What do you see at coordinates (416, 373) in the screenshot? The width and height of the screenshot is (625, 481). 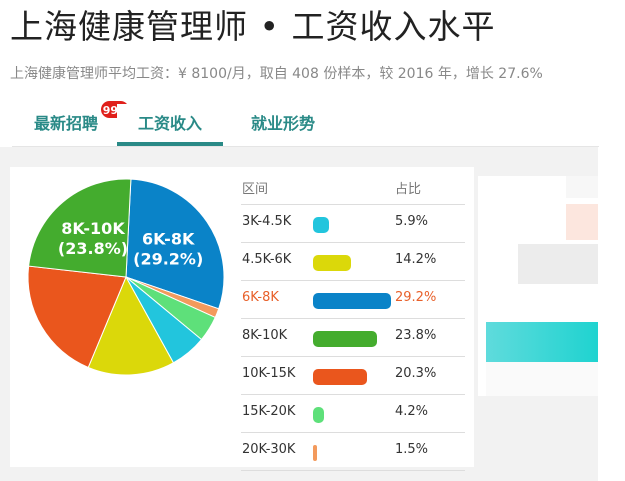 I see `percentage-value: 20.3%` at bounding box center [416, 373].